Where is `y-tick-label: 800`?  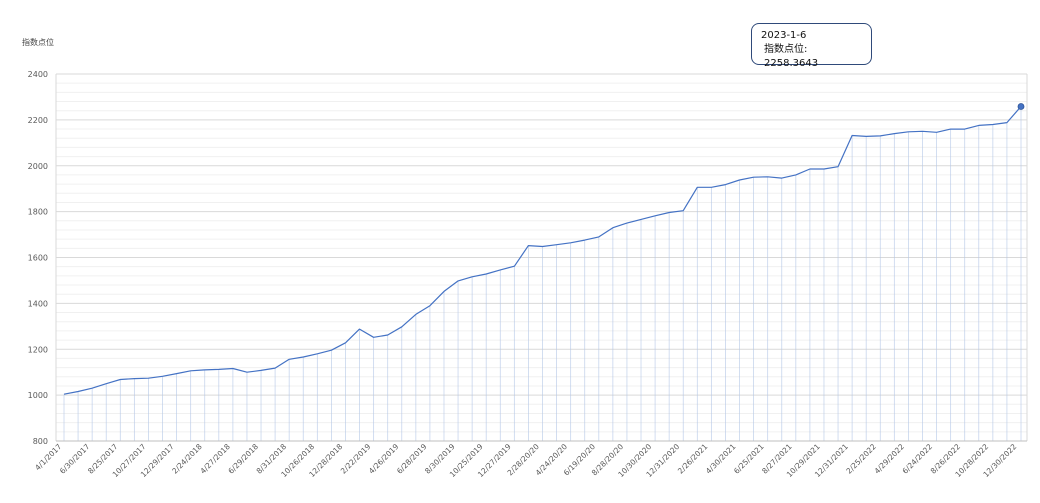
y-tick-label: 800 is located at coordinates (40, 441).